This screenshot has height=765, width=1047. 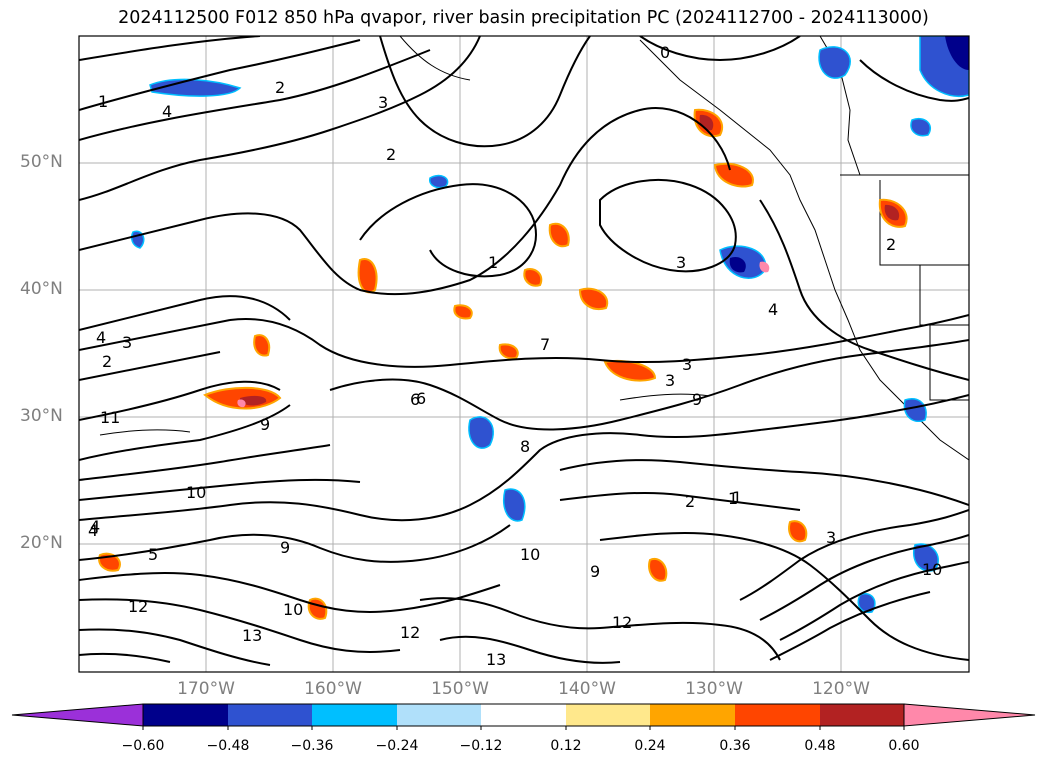 I want to click on precip-extreme, so click(x=503, y=334).